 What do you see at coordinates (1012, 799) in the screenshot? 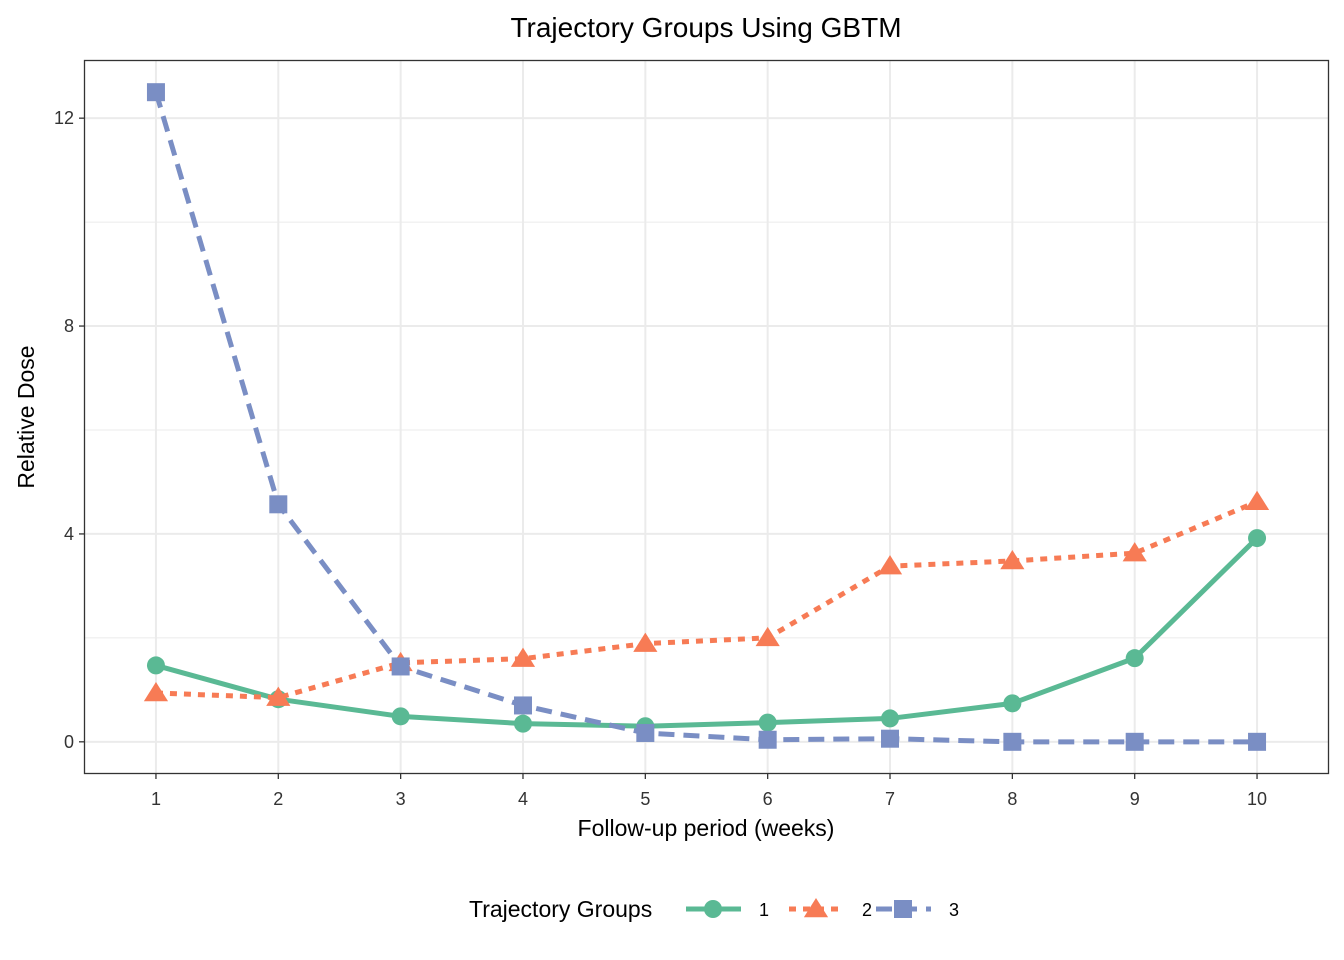
I see `x-tick-label: 8` at bounding box center [1012, 799].